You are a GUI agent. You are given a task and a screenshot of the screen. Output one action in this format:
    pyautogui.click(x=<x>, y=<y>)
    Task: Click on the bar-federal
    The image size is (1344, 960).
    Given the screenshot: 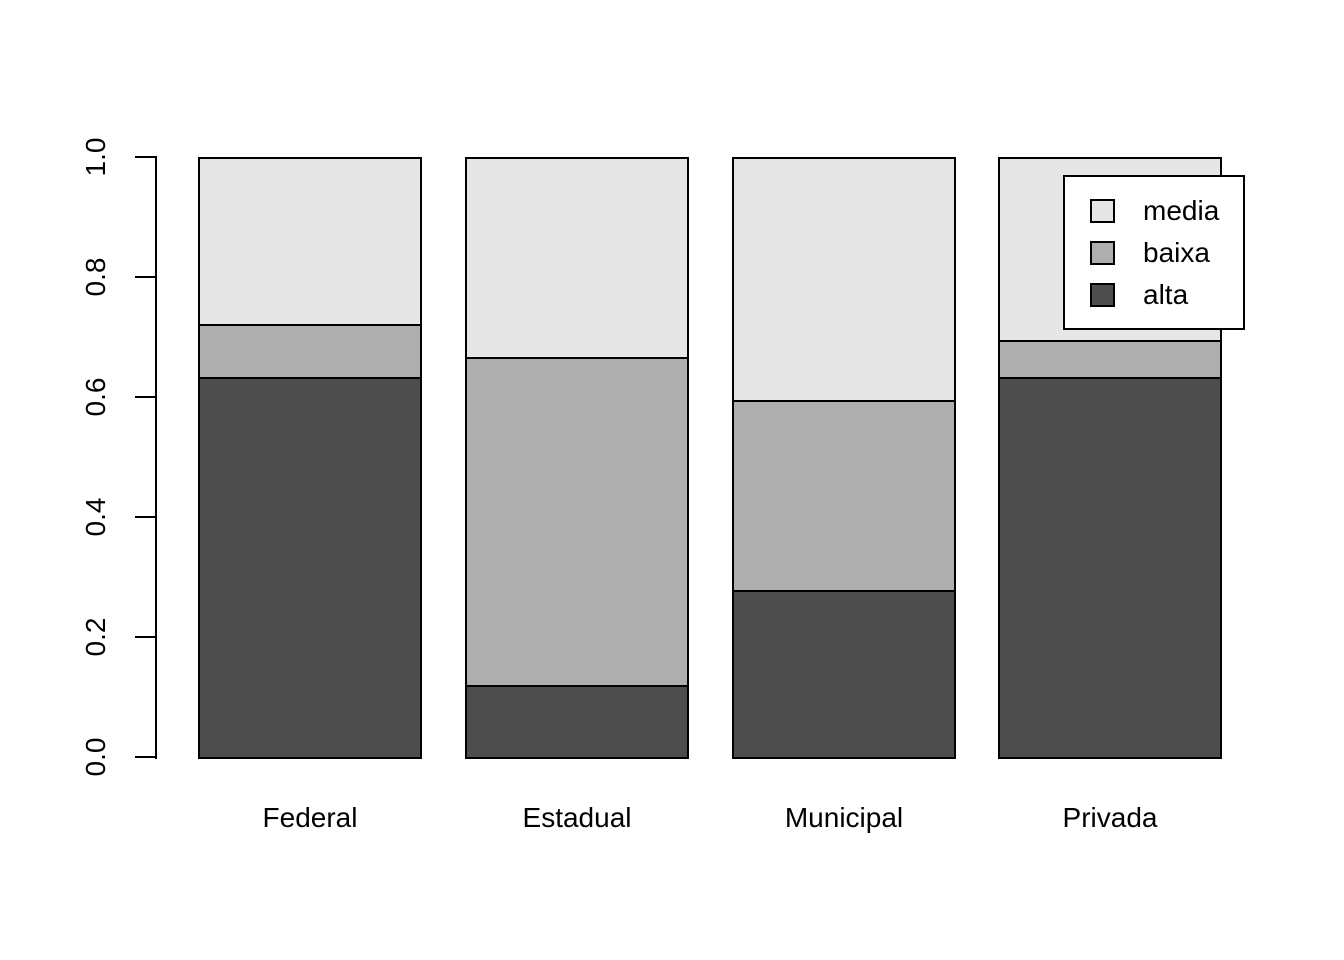 What is the action you would take?
    pyautogui.click(x=310, y=458)
    